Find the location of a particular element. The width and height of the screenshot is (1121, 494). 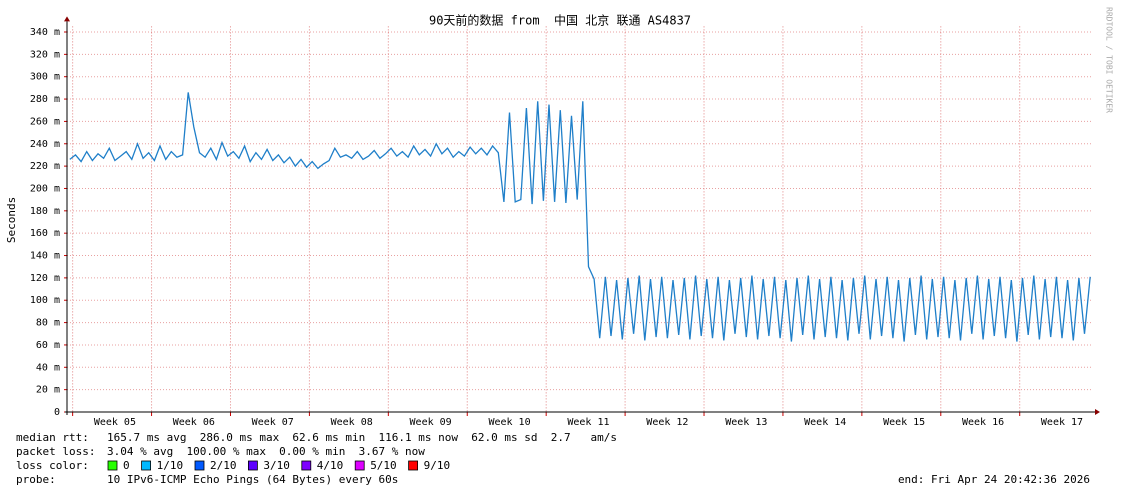

legend-label: 5/10 is located at coordinates (383, 465).